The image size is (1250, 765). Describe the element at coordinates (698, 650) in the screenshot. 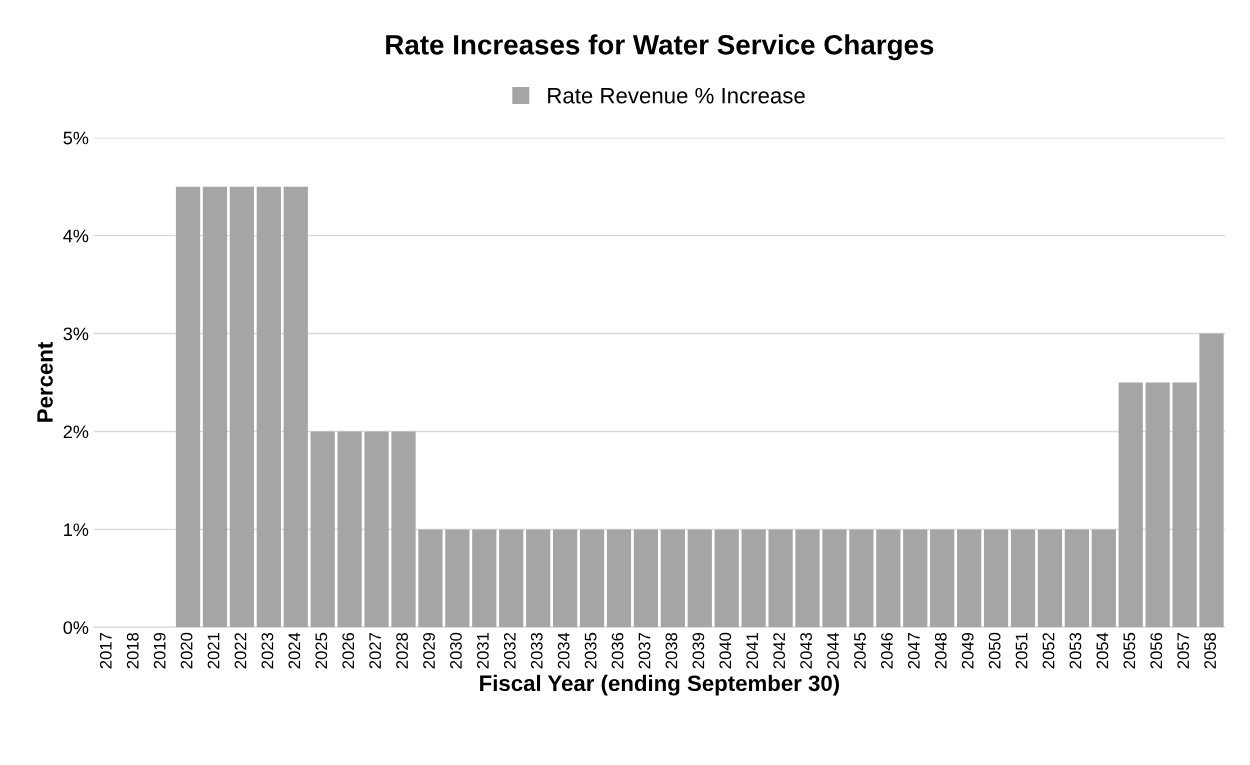

I see `x-tick-label: 2039` at that location.